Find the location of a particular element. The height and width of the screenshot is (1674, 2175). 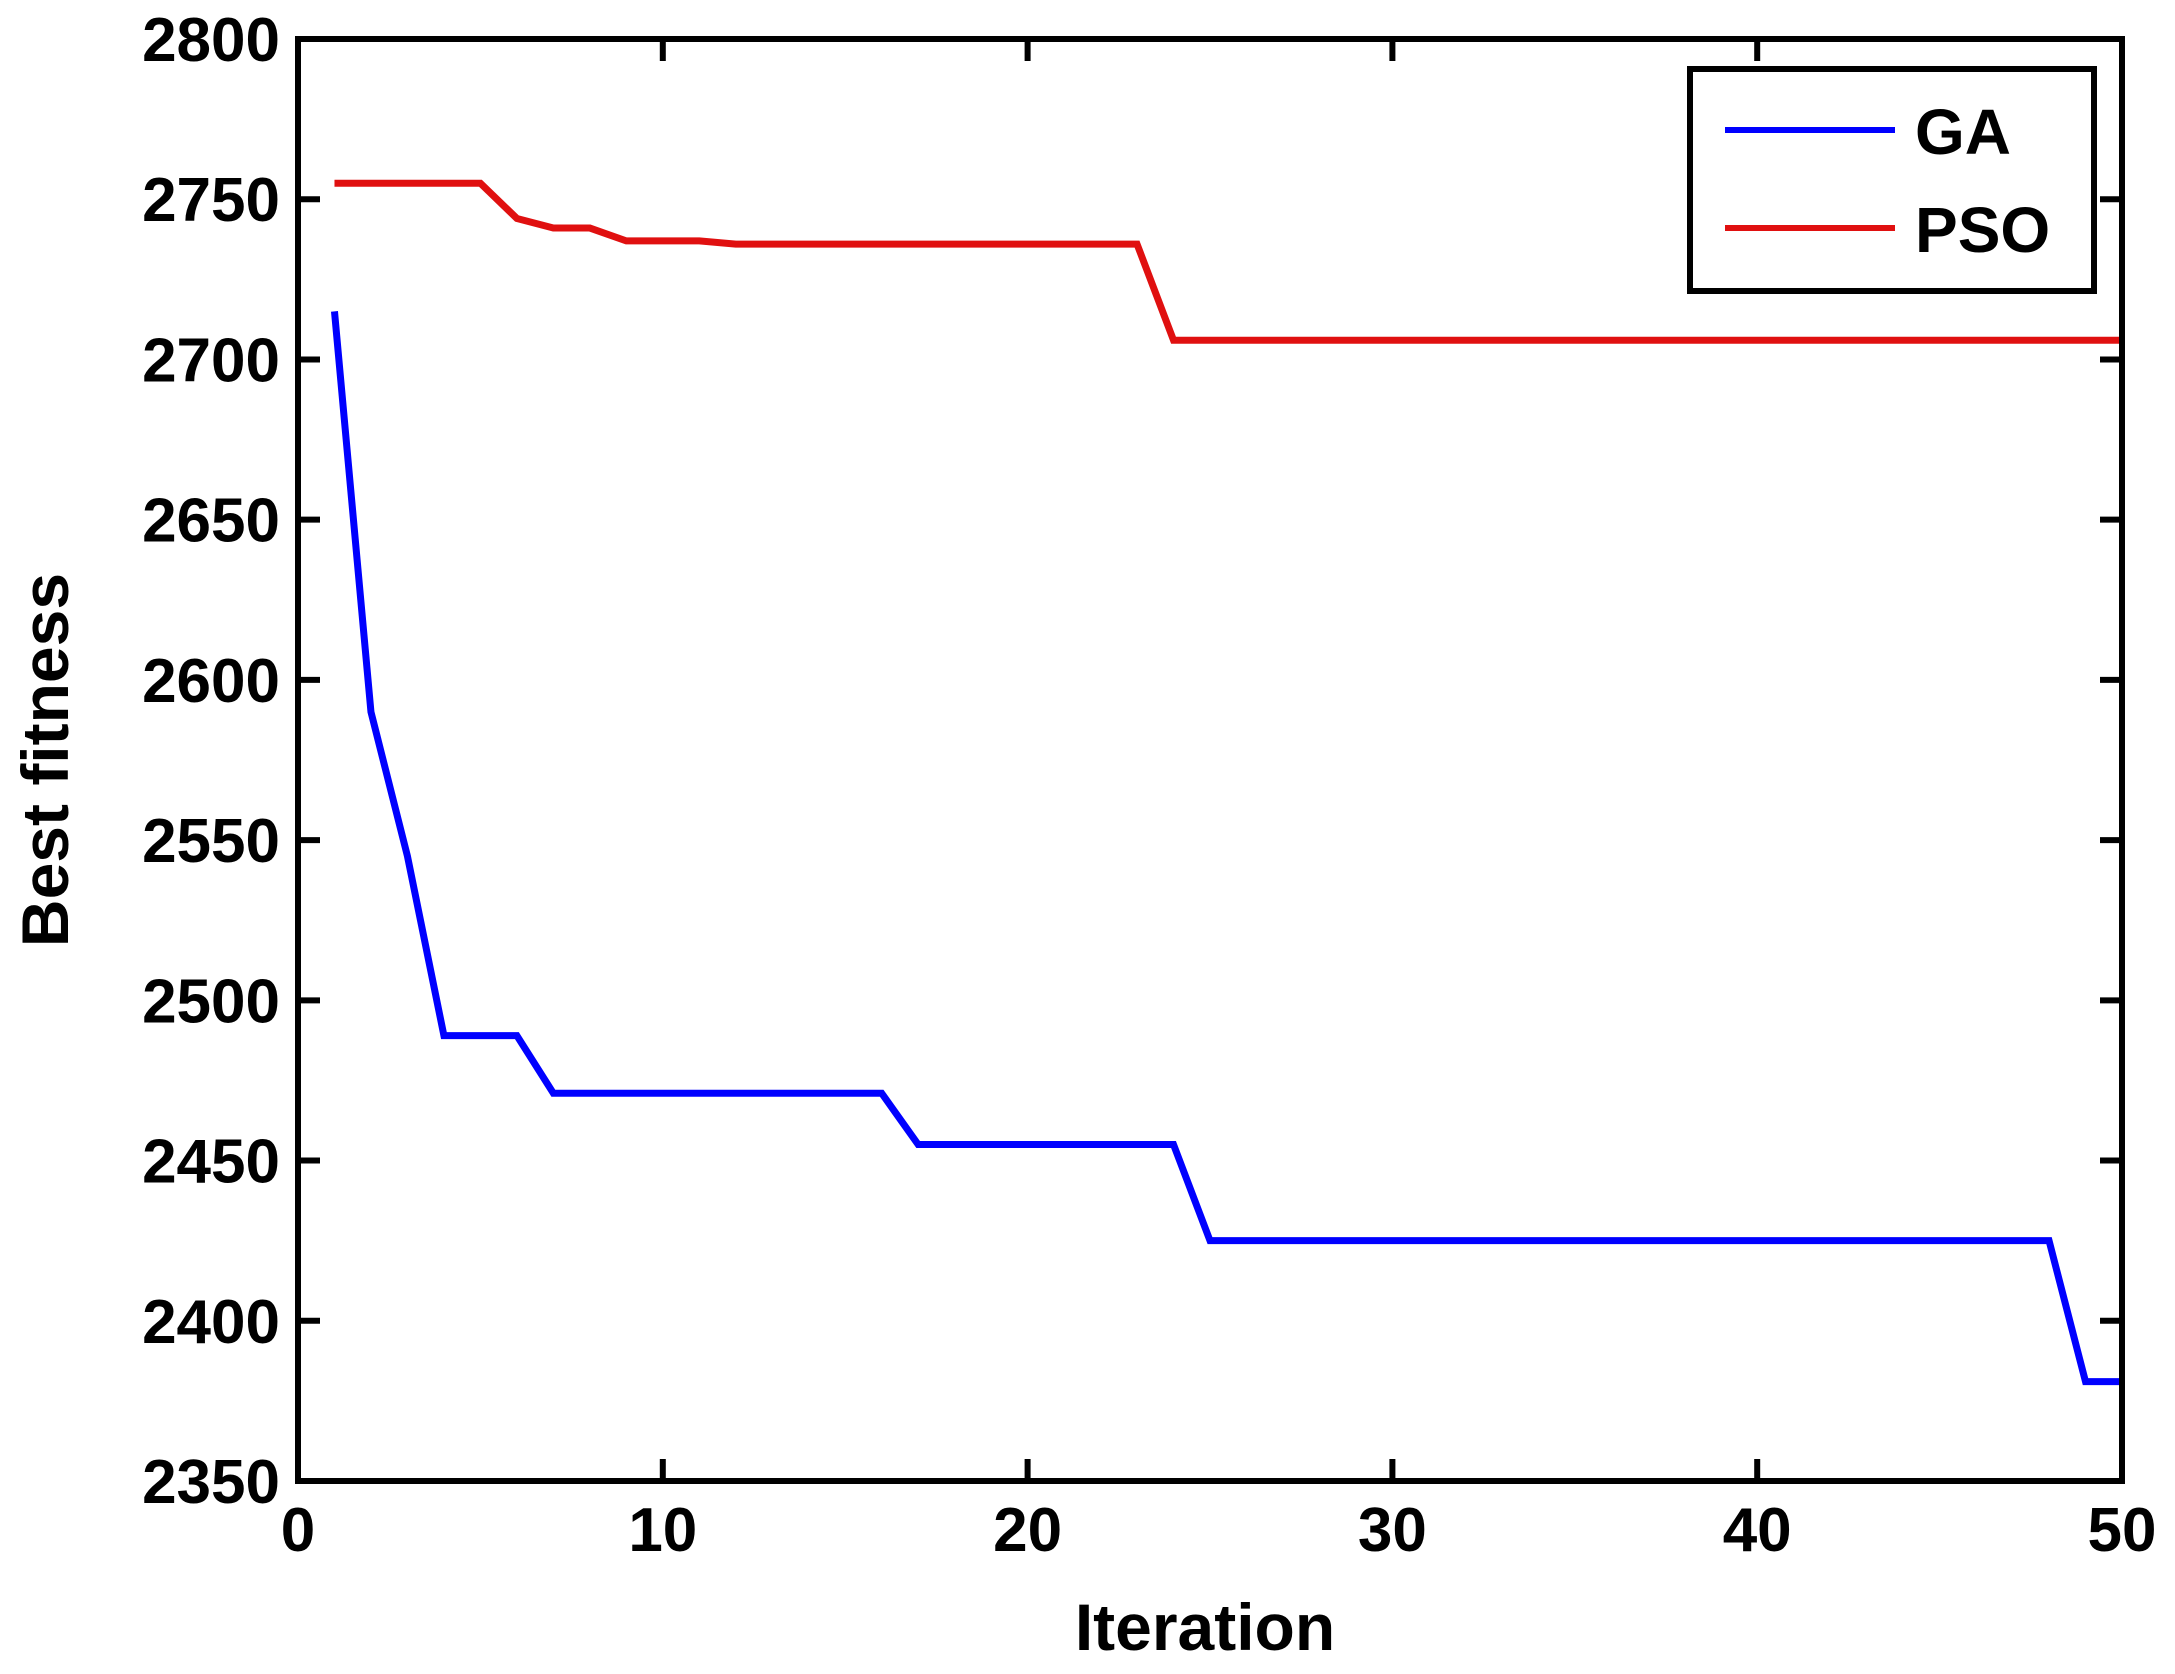

y-tick-label: 2500 is located at coordinates (211, 1001).